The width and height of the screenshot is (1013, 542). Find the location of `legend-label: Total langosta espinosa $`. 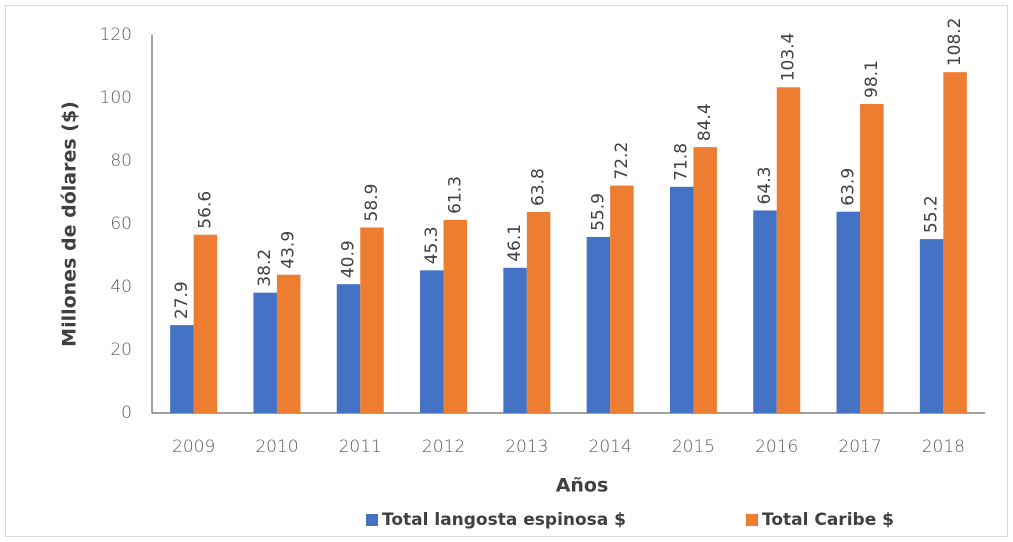

legend-label: Total langosta espinosa $ is located at coordinates (504, 520).